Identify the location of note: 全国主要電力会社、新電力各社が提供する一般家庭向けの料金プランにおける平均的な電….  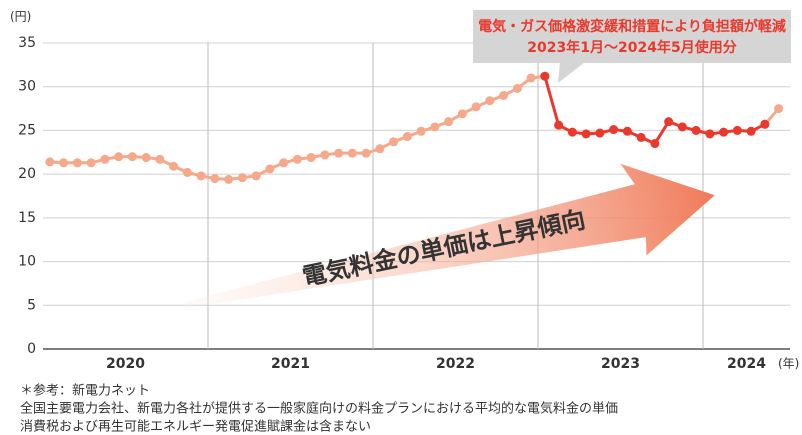
(319, 409).